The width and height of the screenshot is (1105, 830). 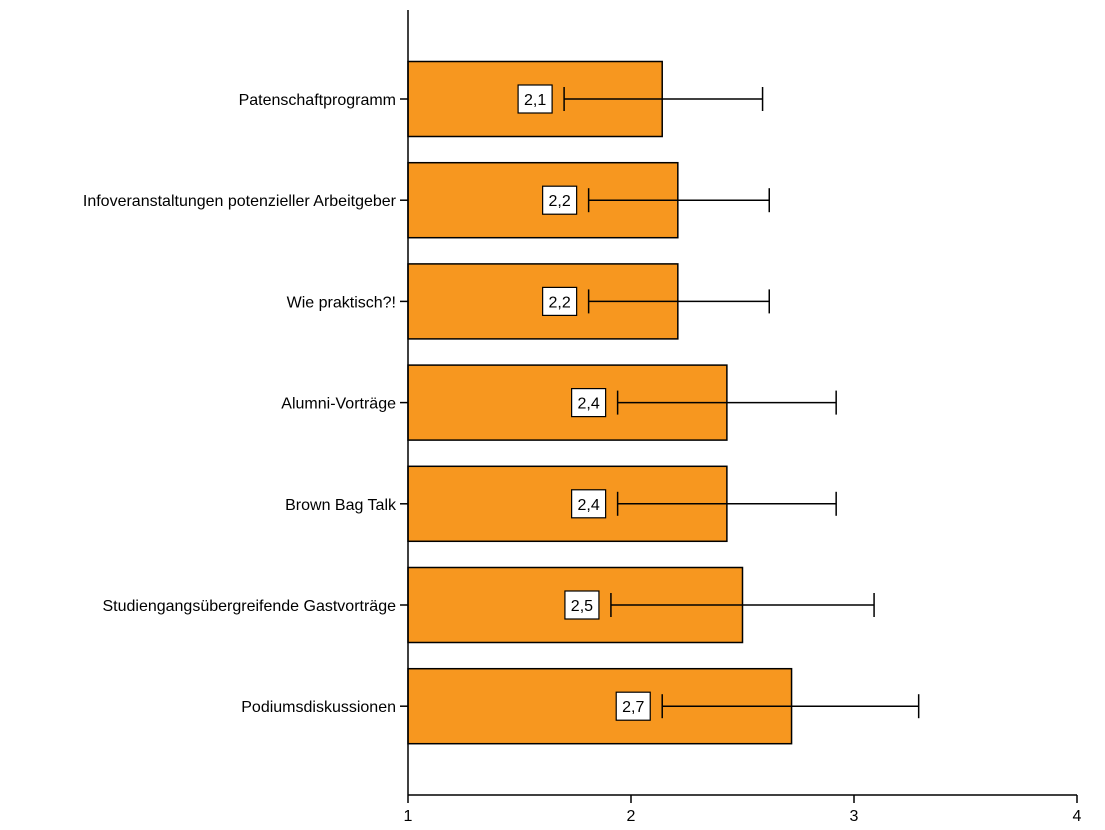 I want to click on value-label: 2,5, so click(x=582, y=606).